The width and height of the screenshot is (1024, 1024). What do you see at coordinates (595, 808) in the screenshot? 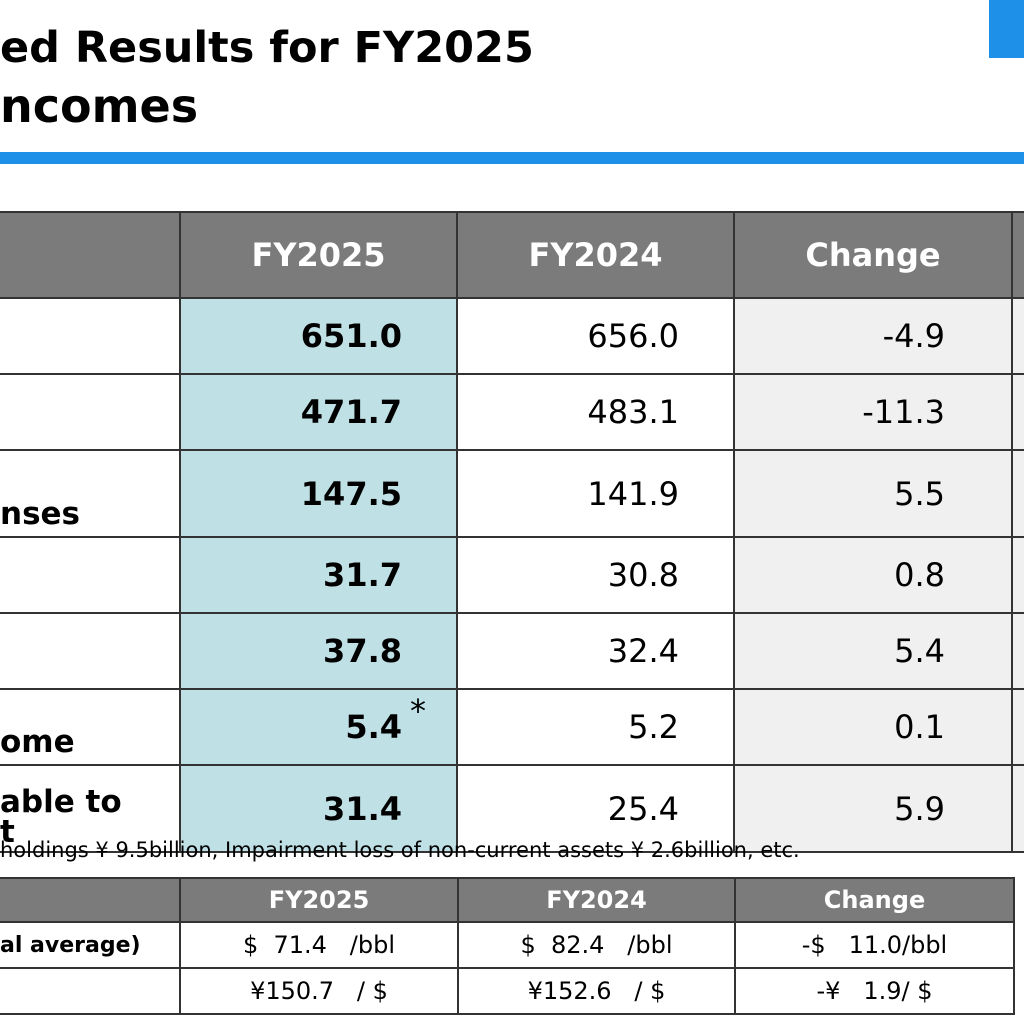
I see `value-fy2024: 25.4` at bounding box center [595, 808].